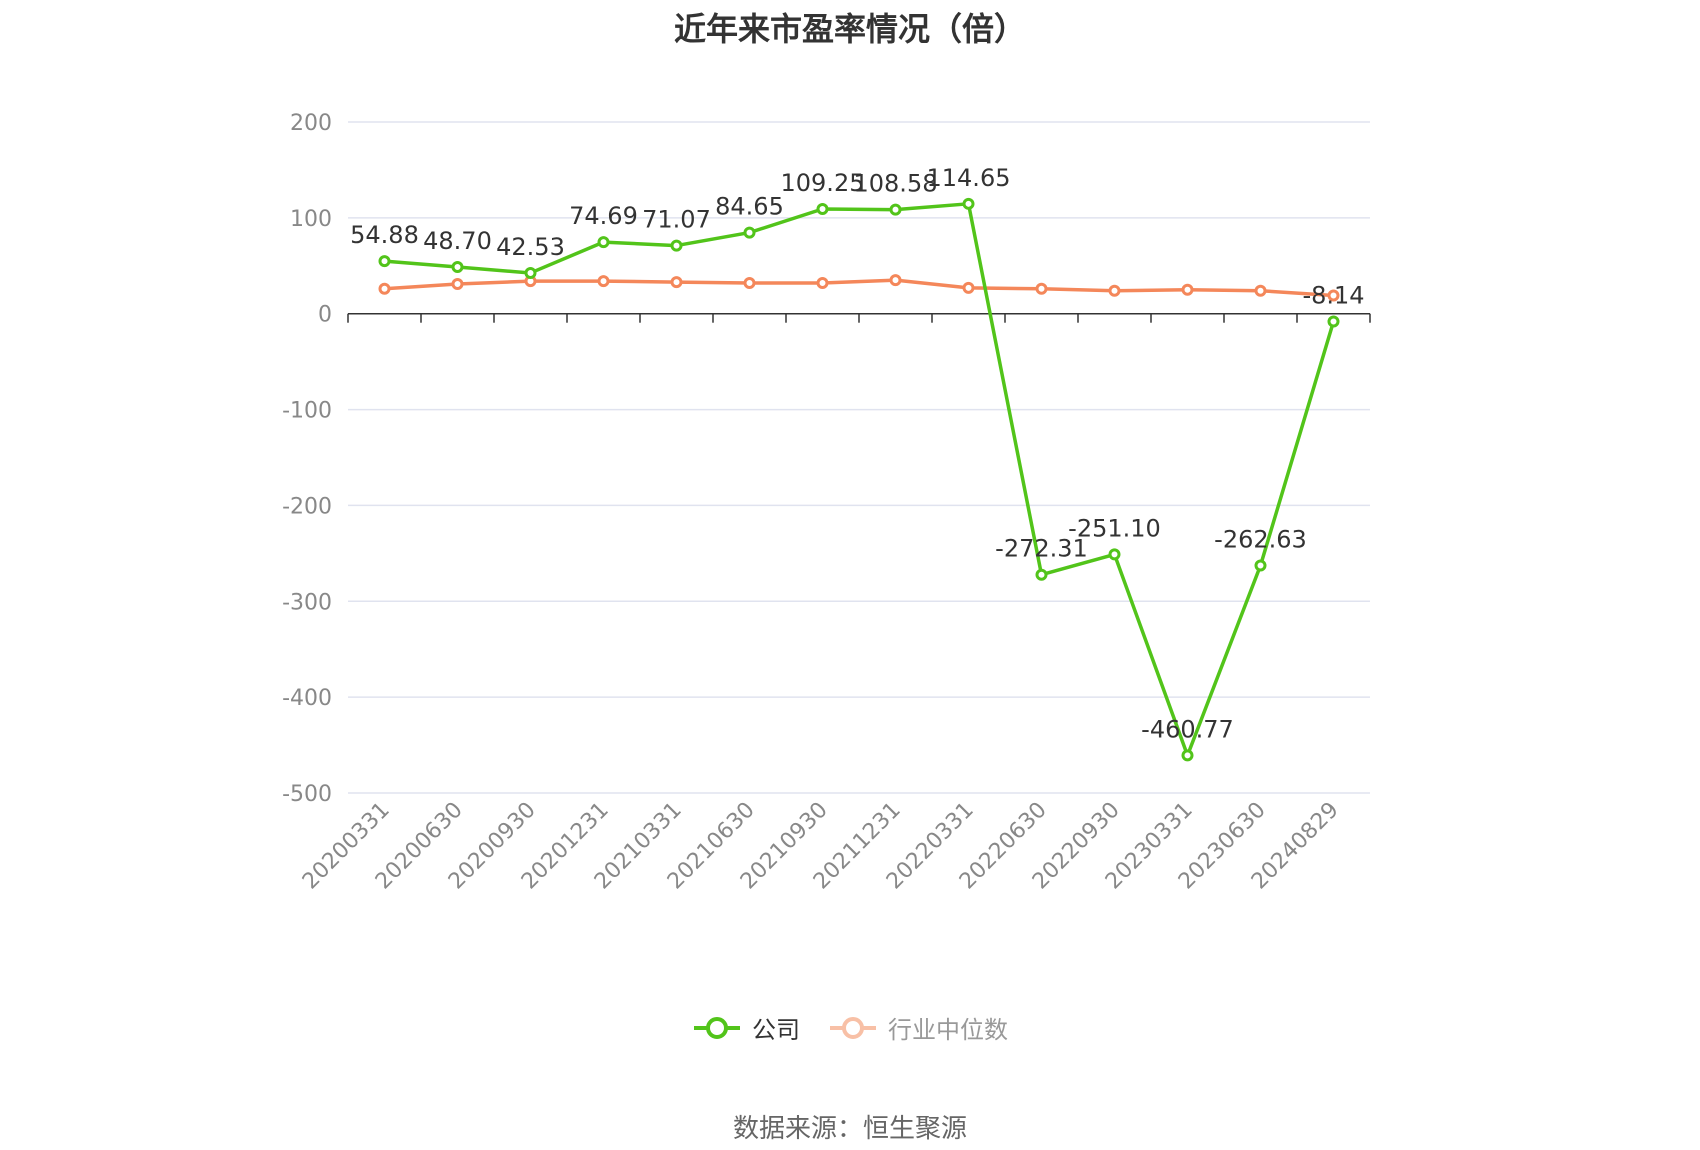 This screenshot has width=1700, height=1150. Describe the element at coordinates (603, 216) in the screenshot. I see `data-label-company: 74.69` at that location.